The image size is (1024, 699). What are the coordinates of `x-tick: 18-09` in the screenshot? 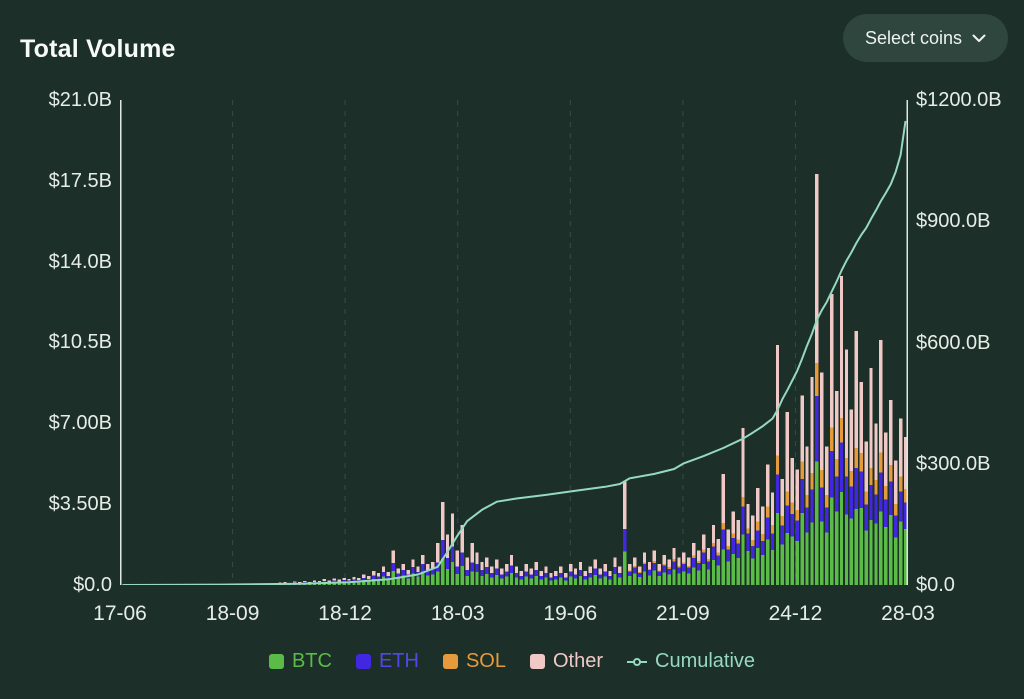 It's located at (232, 613).